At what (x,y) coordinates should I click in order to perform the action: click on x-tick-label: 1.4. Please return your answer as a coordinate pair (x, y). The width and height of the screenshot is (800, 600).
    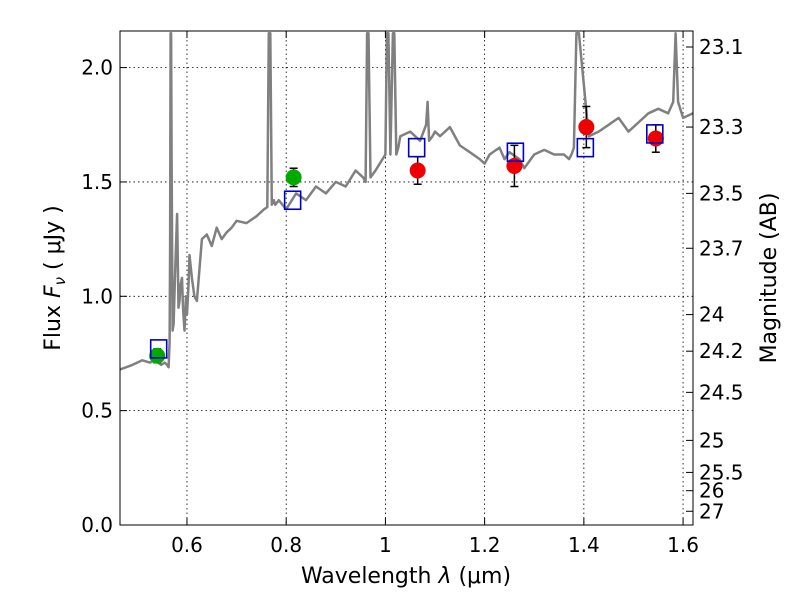
    Looking at the image, I should click on (584, 545).